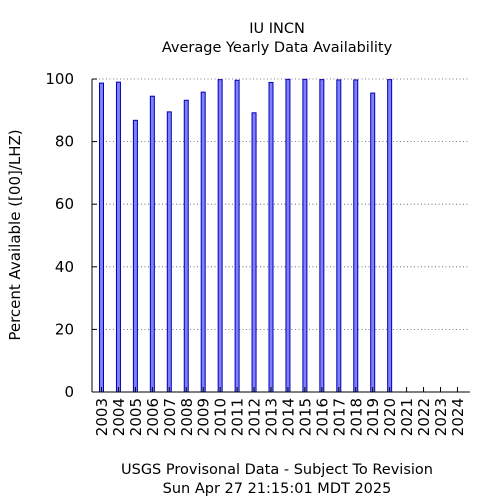  Describe the element at coordinates (102, 417) in the screenshot. I see `x-tick-label-2003: 2003` at that location.